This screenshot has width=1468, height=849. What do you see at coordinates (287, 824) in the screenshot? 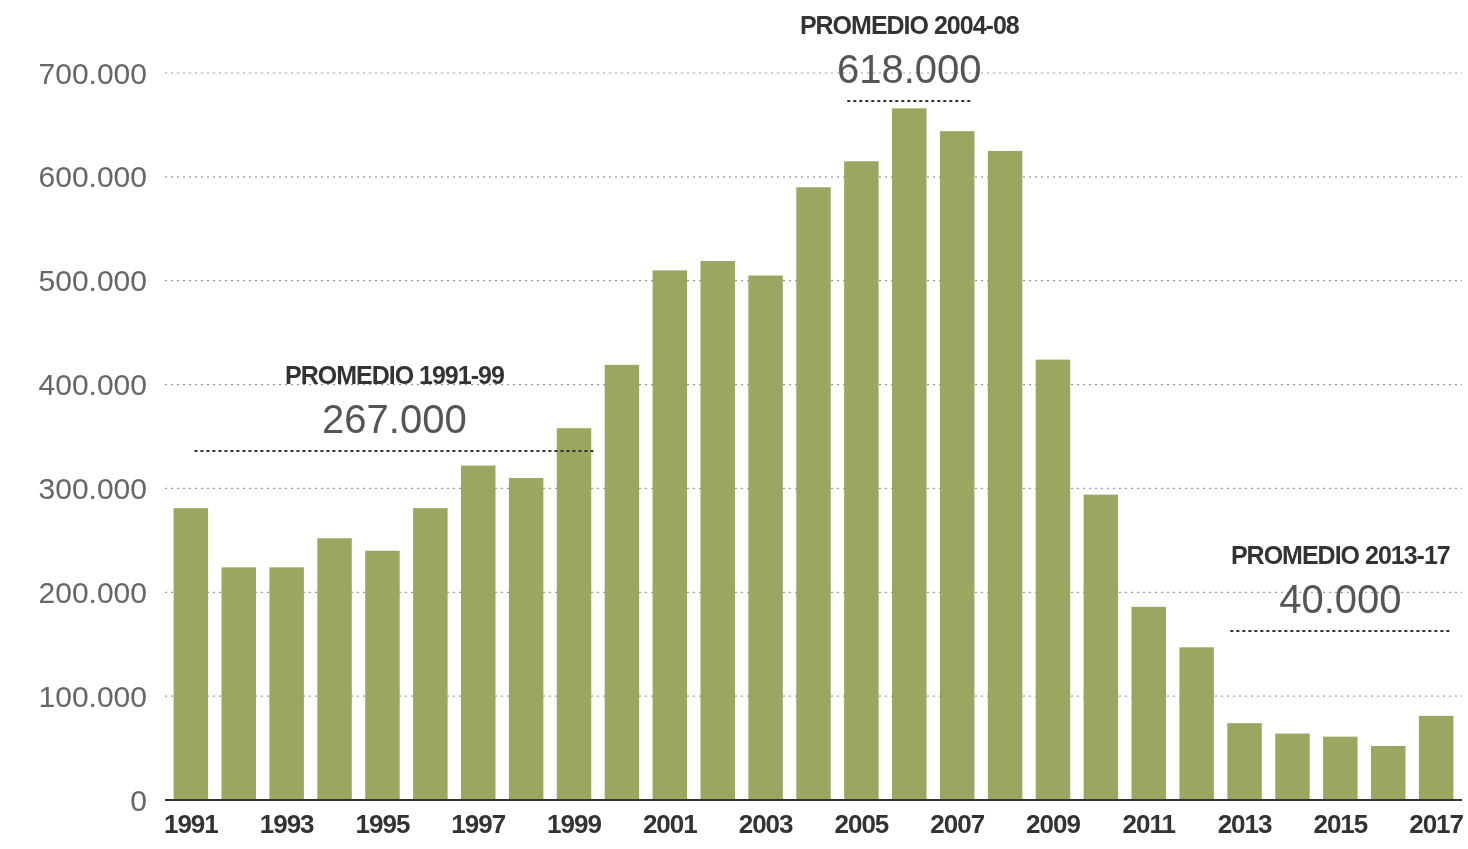
I see `x-tick-label: 1993` at bounding box center [287, 824].